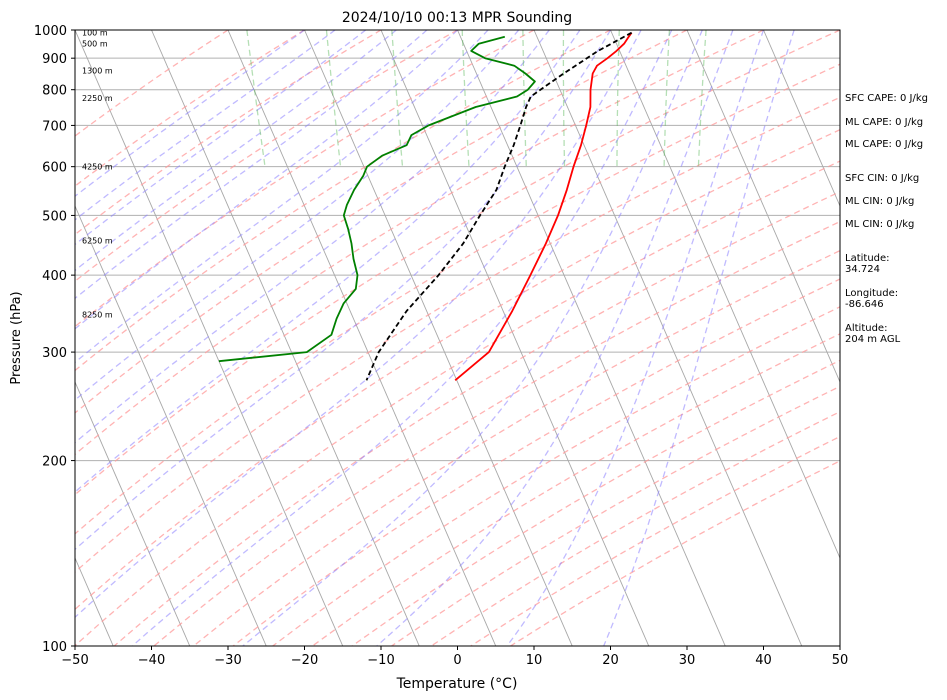  What do you see at coordinates (97, 70) in the screenshot?
I see `height-label: 1300 m` at bounding box center [97, 70].